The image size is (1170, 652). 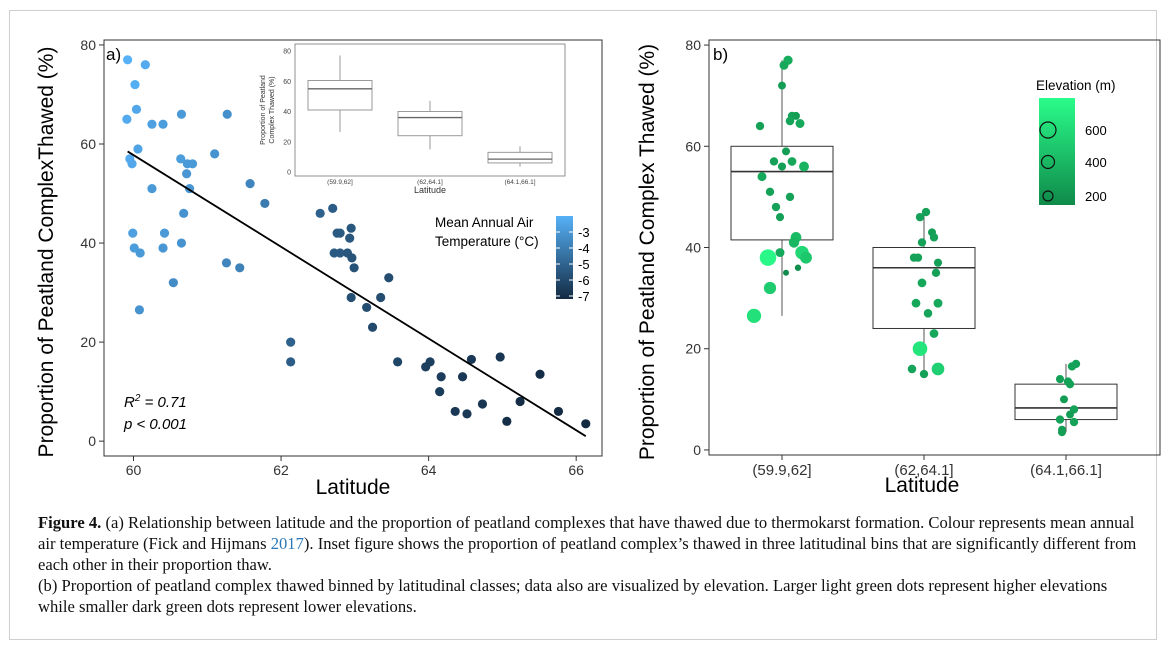 I want to click on caption-citation-link: 2017, so click(x=287, y=543).